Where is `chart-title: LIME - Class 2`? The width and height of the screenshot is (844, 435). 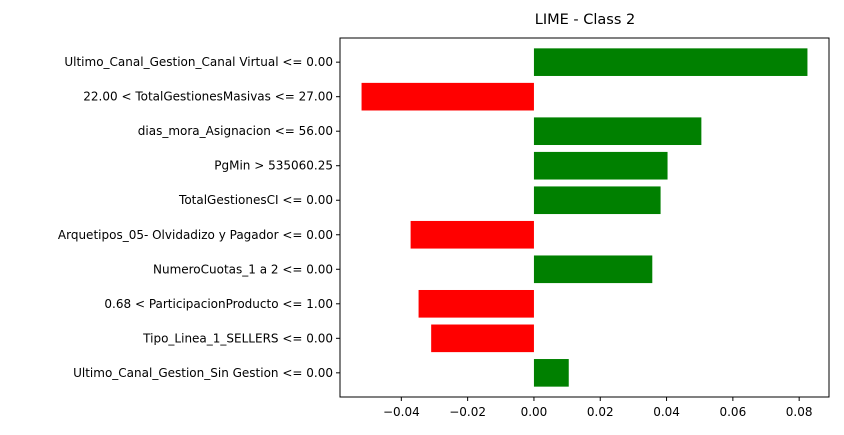
chart-title: LIME - Class 2 is located at coordinates (585, 20).